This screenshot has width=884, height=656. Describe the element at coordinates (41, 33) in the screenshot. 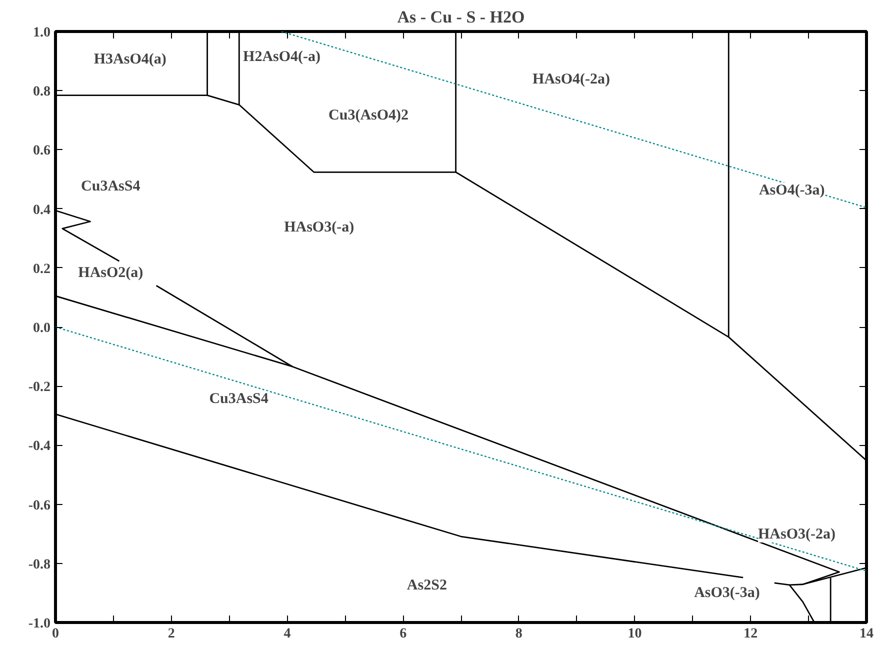

I see `y-tick-label: 1.0` at that location.